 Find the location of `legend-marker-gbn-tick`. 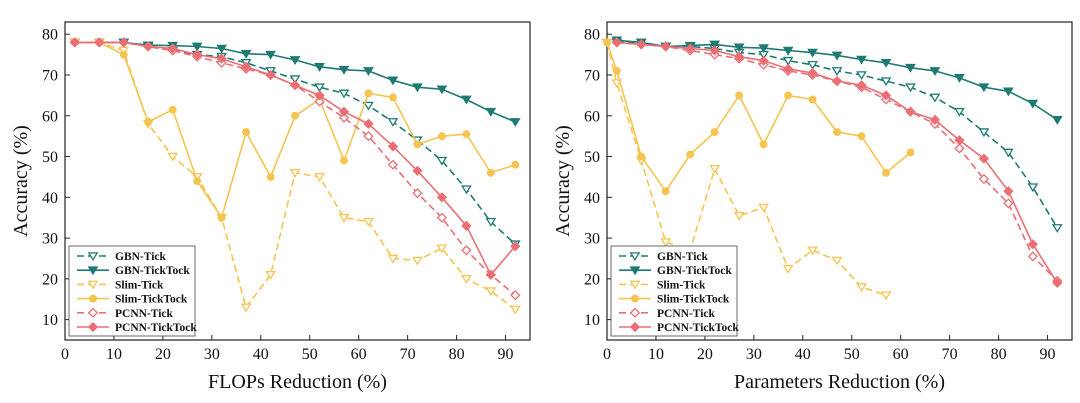

legend-marker-gbn-tick is located at coordinates (93, 257).